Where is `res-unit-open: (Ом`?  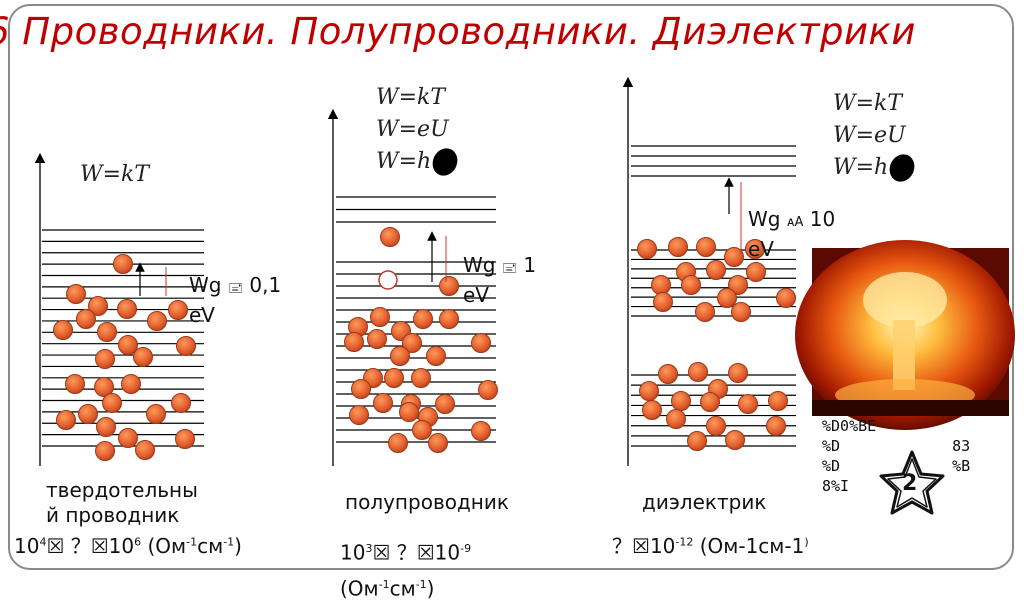 res-unit-open: (Ом is located at coordinates (164, 546).